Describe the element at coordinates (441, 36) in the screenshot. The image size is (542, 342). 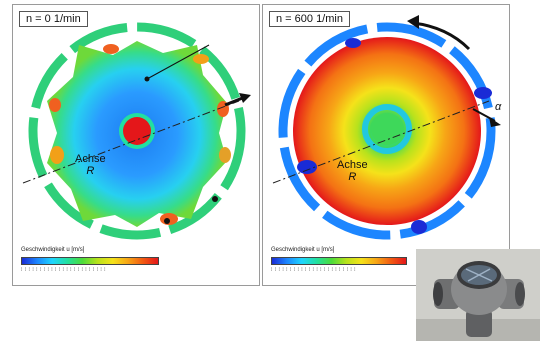
I see `rotation-arrow` at that location.